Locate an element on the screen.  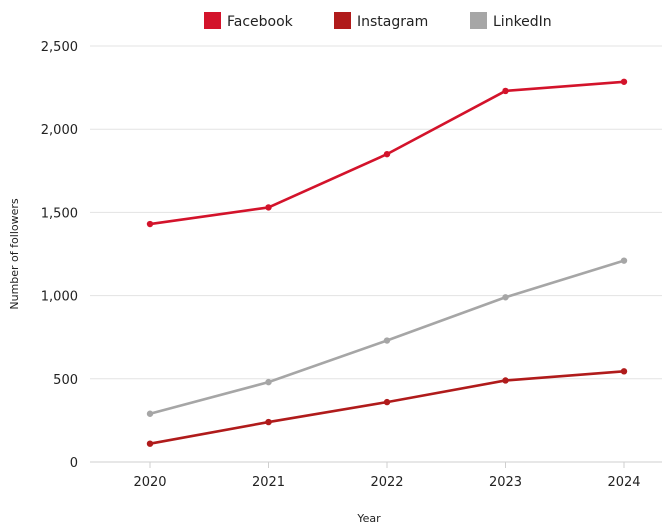
legend-item-linkedin: LinkedIn is located at coordinates (511, 21).